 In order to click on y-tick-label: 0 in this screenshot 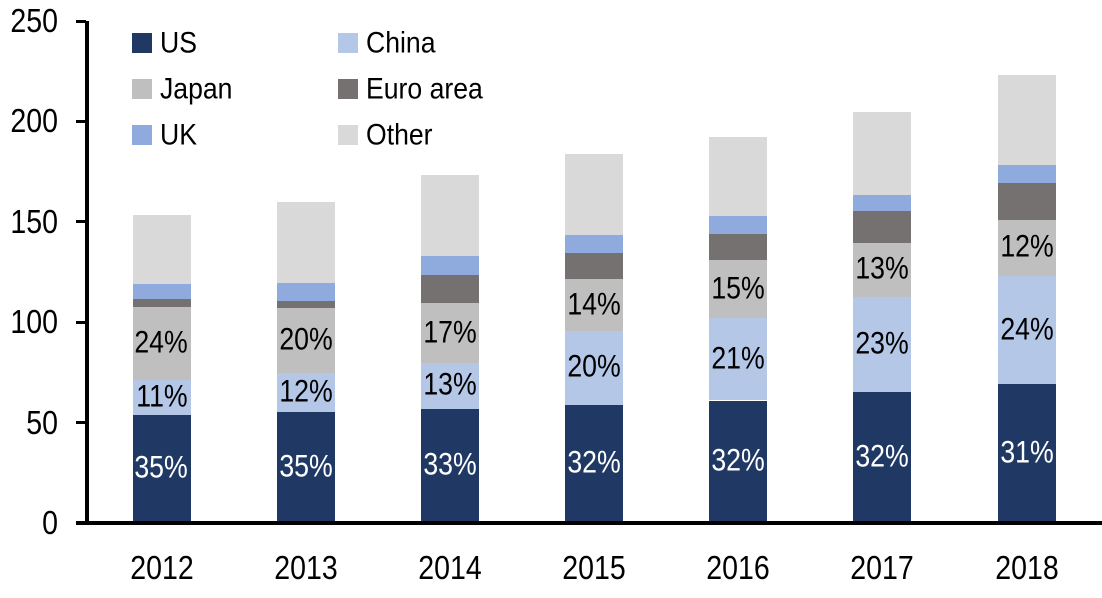, I will do `click(50, 522)`.